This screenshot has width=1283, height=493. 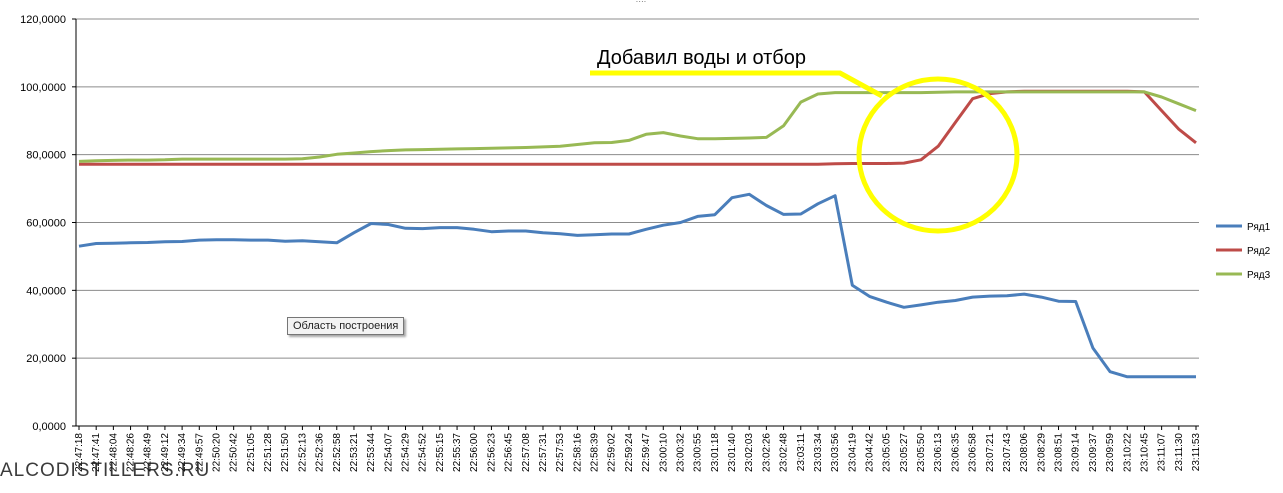 I want to click on y-tick-label: 100,0000, so click(x=43, y=88).